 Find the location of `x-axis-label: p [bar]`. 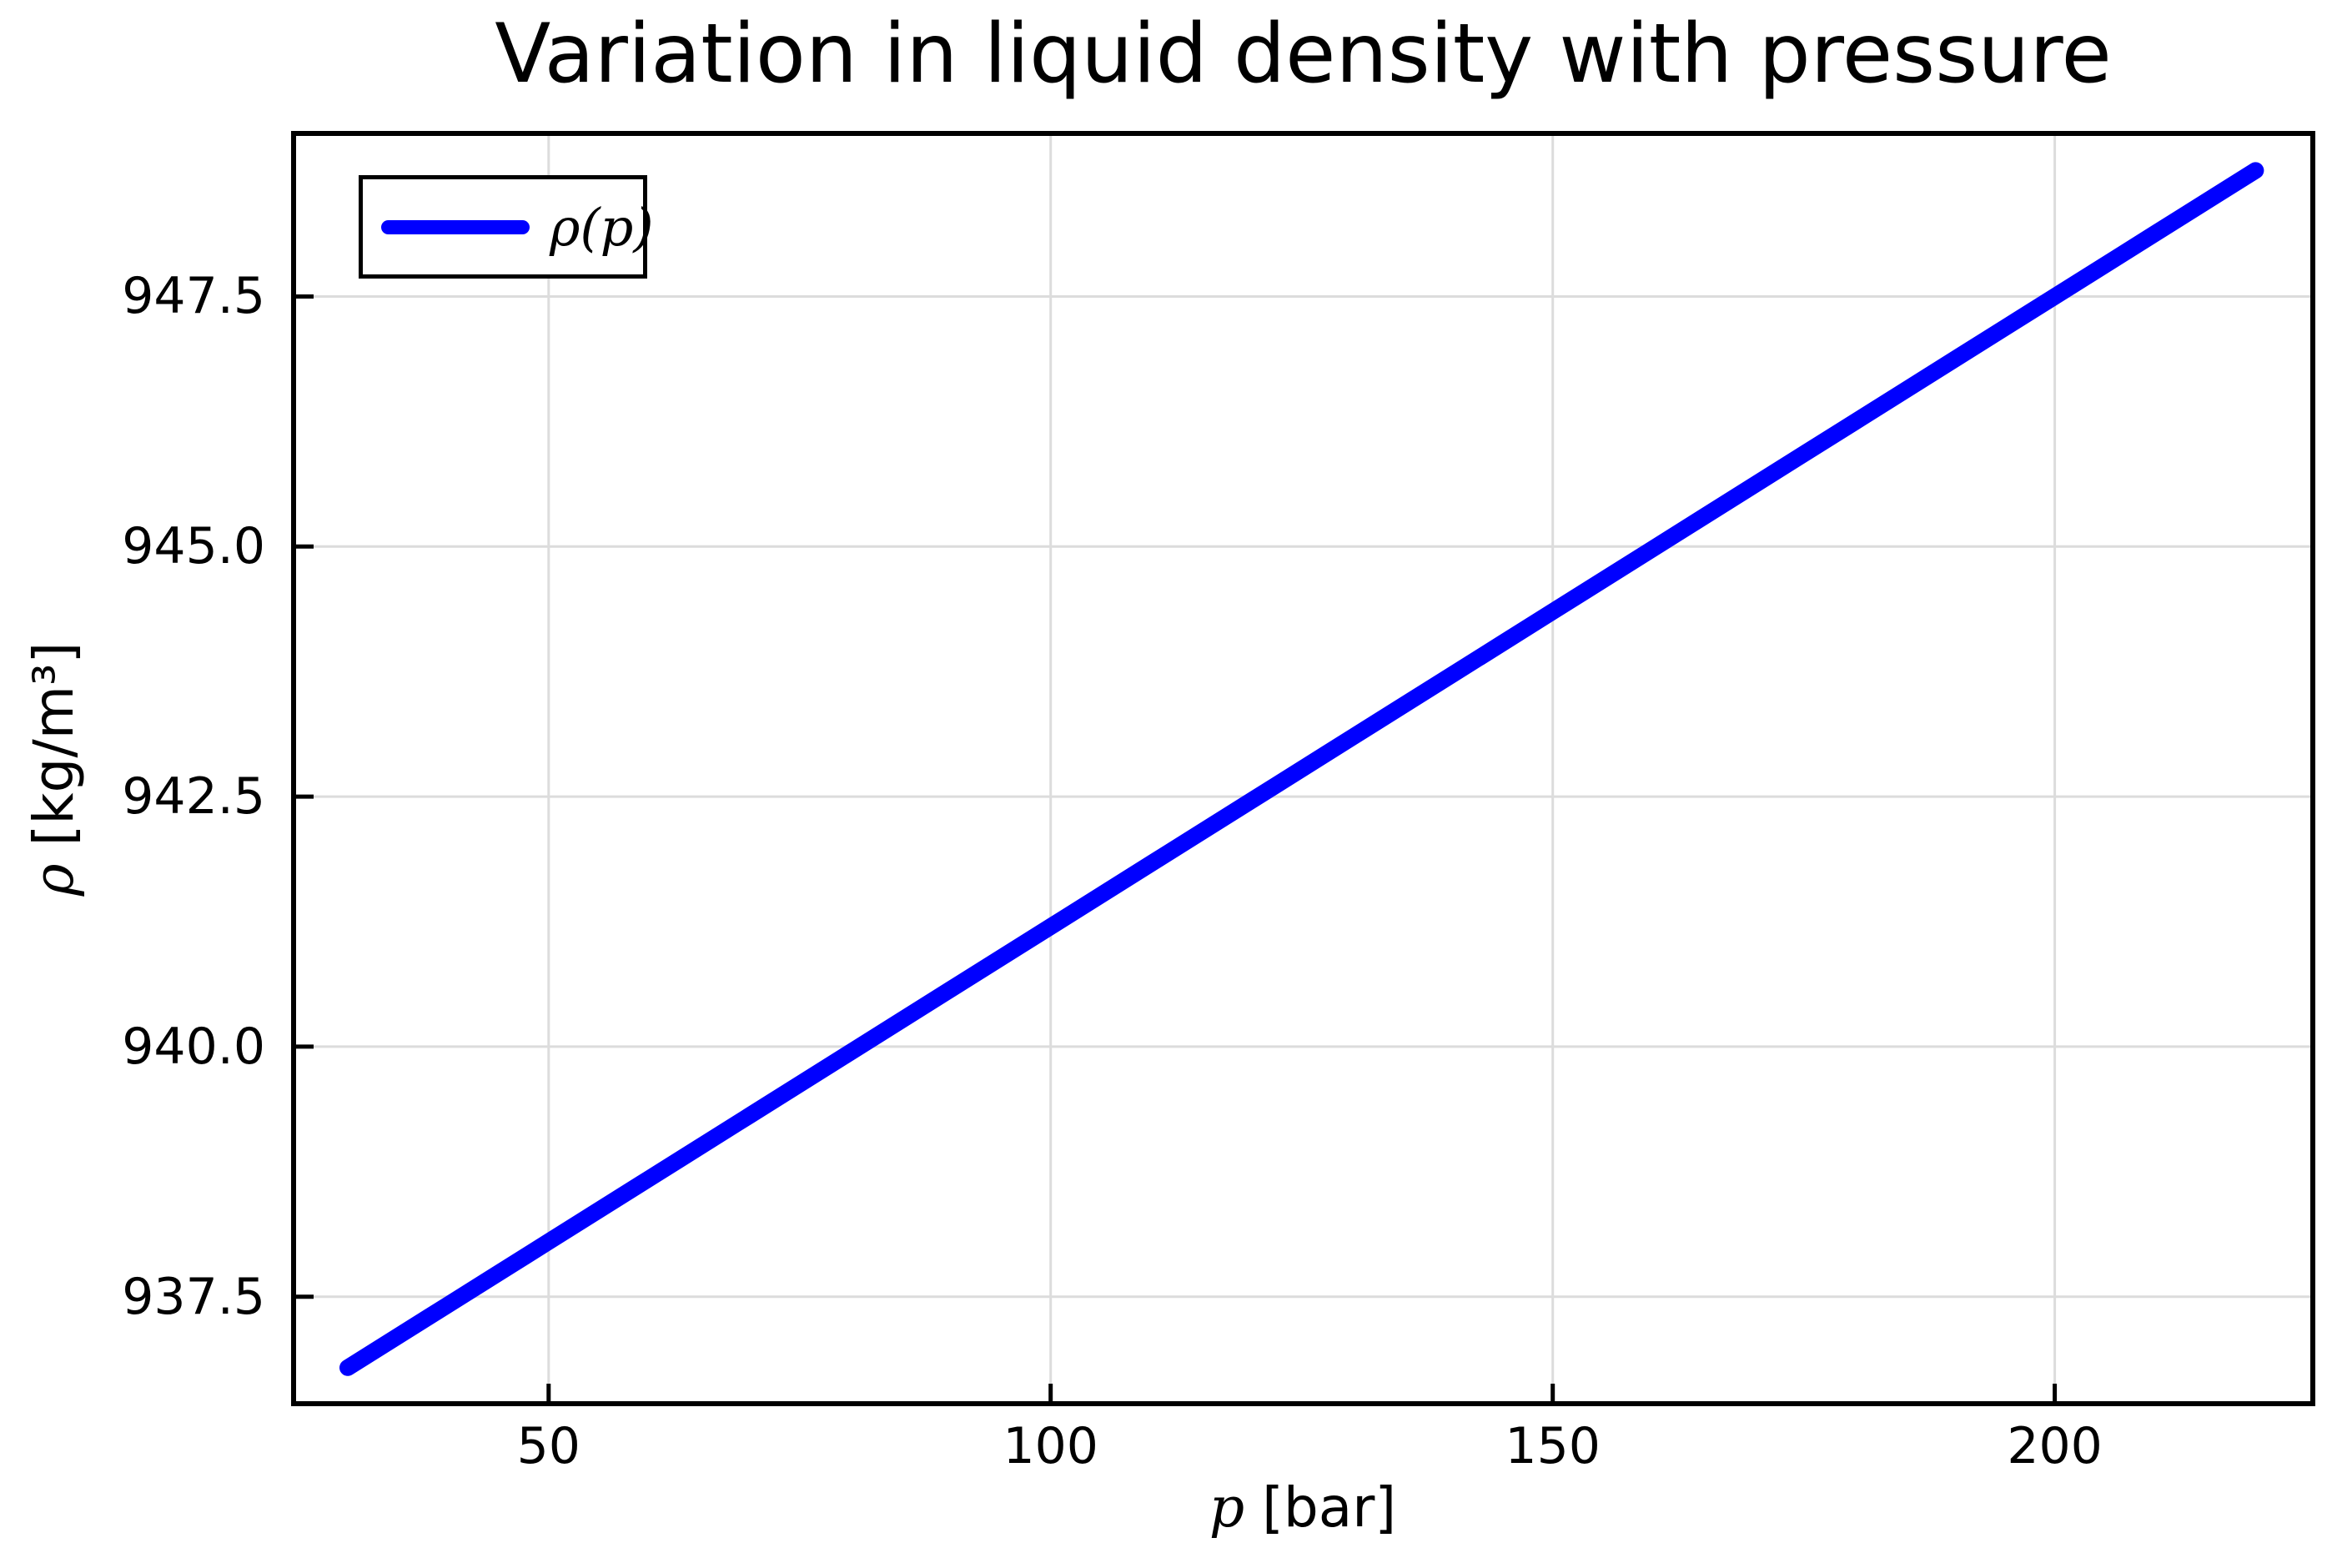

x-axis-label: p [bar] is located at coordinates (1303, 1508).